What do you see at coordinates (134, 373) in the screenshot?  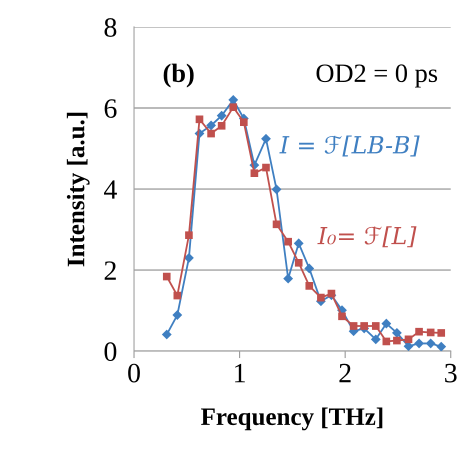 I see `x-tick-label: 0` at bounding box center [134, 373].